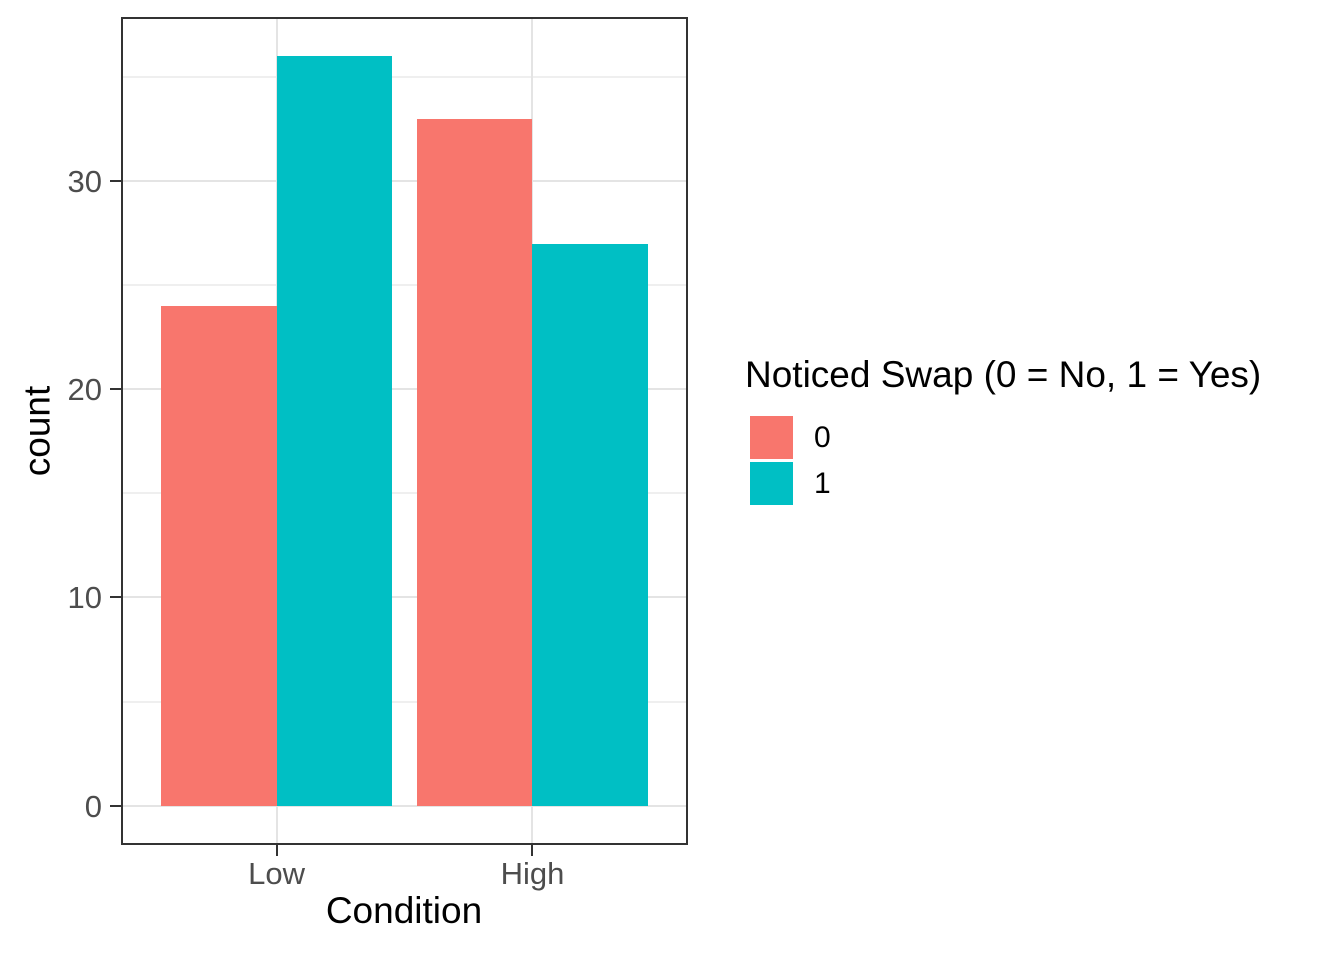 The height and width of the screenshot is (960, 1344). I want to click on legend-entry-1: 1, so click(1005, 483).